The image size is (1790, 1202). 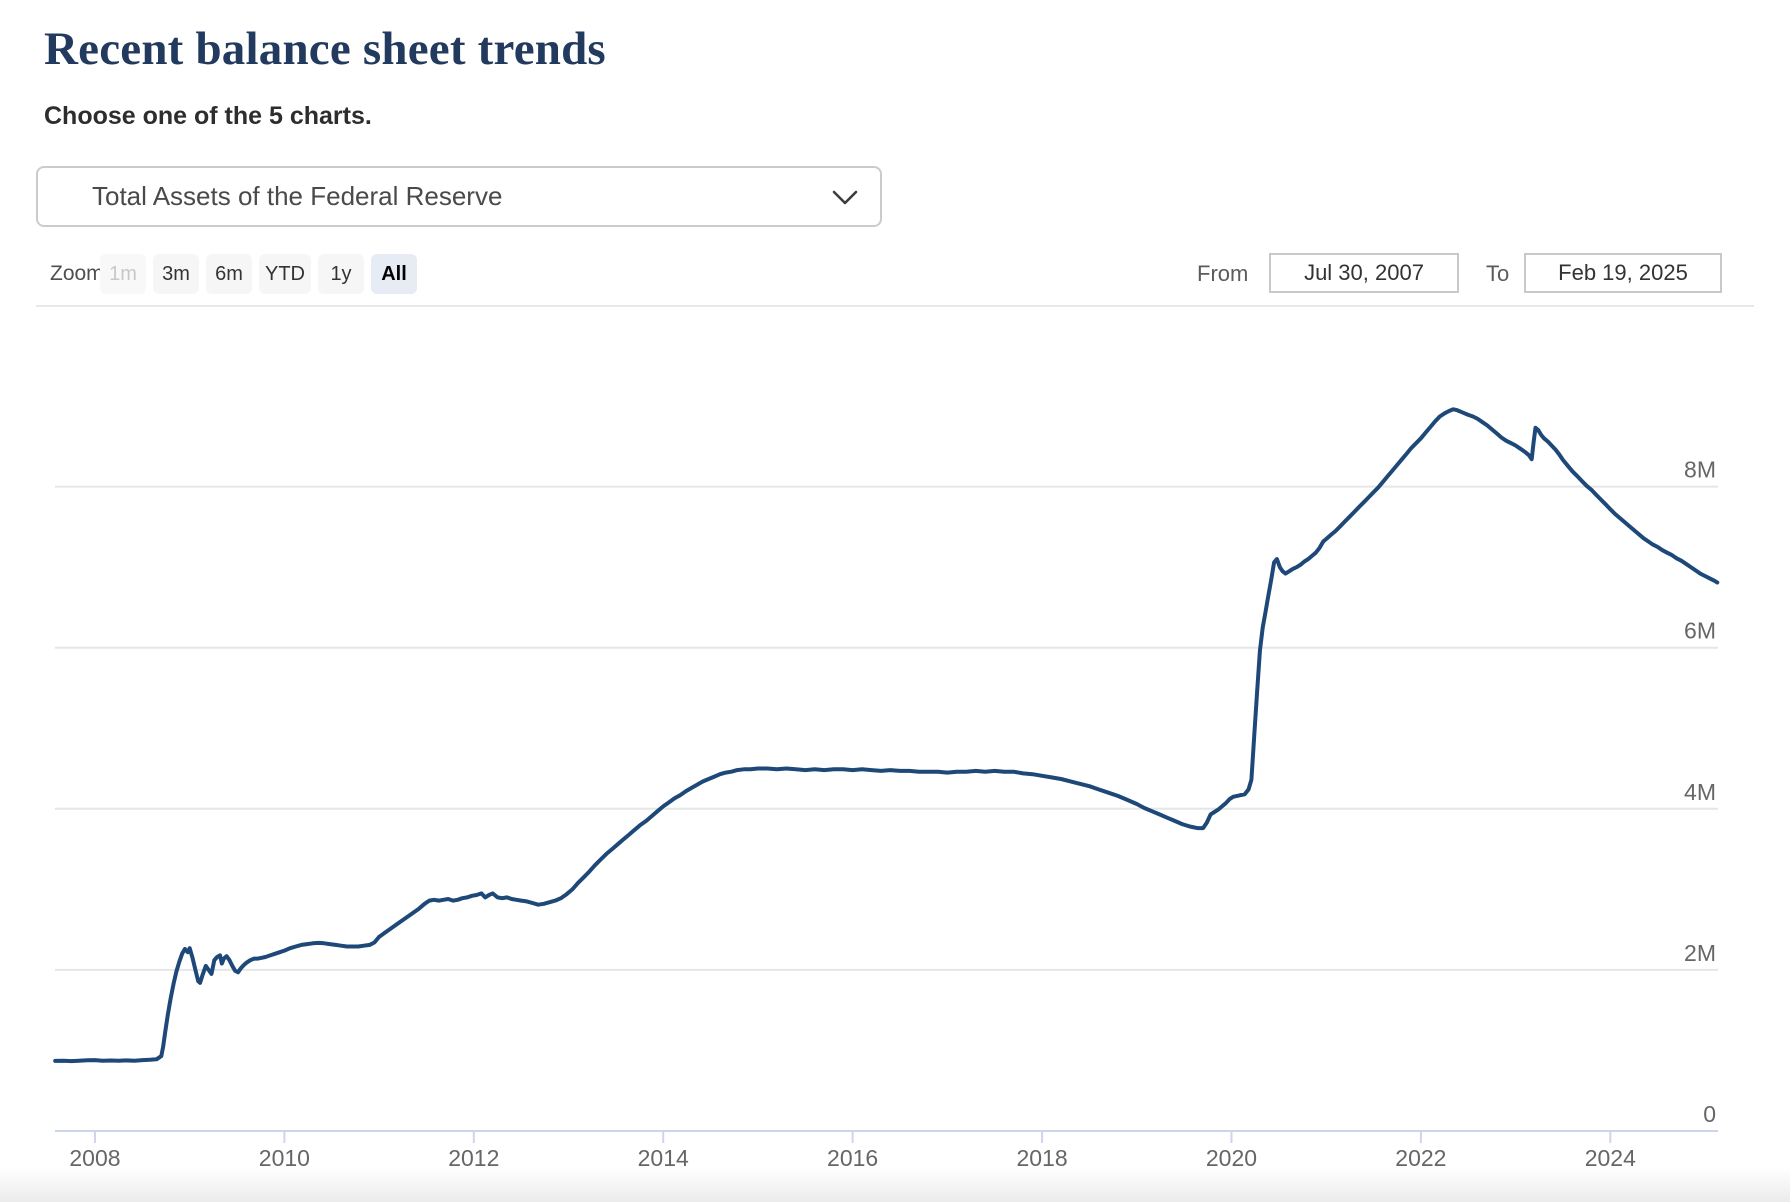 What do you see at coordinates (394, 274) in the screenshot?
I see `zoom-range-button-all: All` at bounding box center [394, 274].